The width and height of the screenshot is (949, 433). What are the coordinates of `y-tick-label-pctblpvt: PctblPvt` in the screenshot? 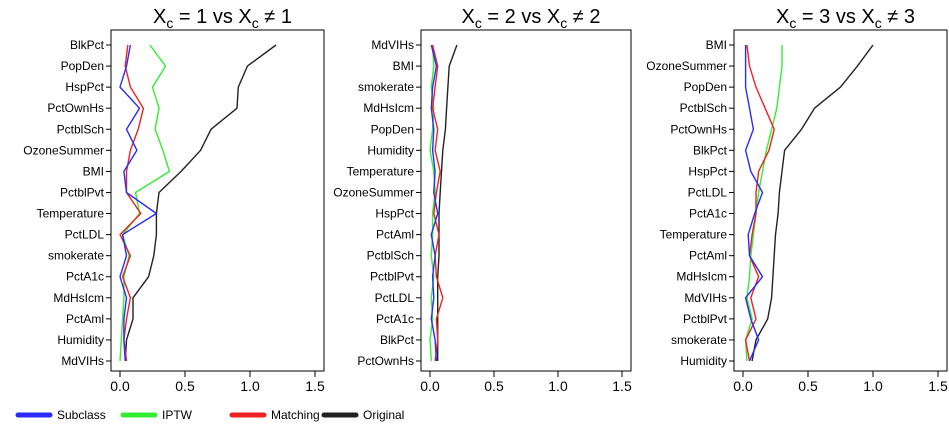 It's located at (705, 319).